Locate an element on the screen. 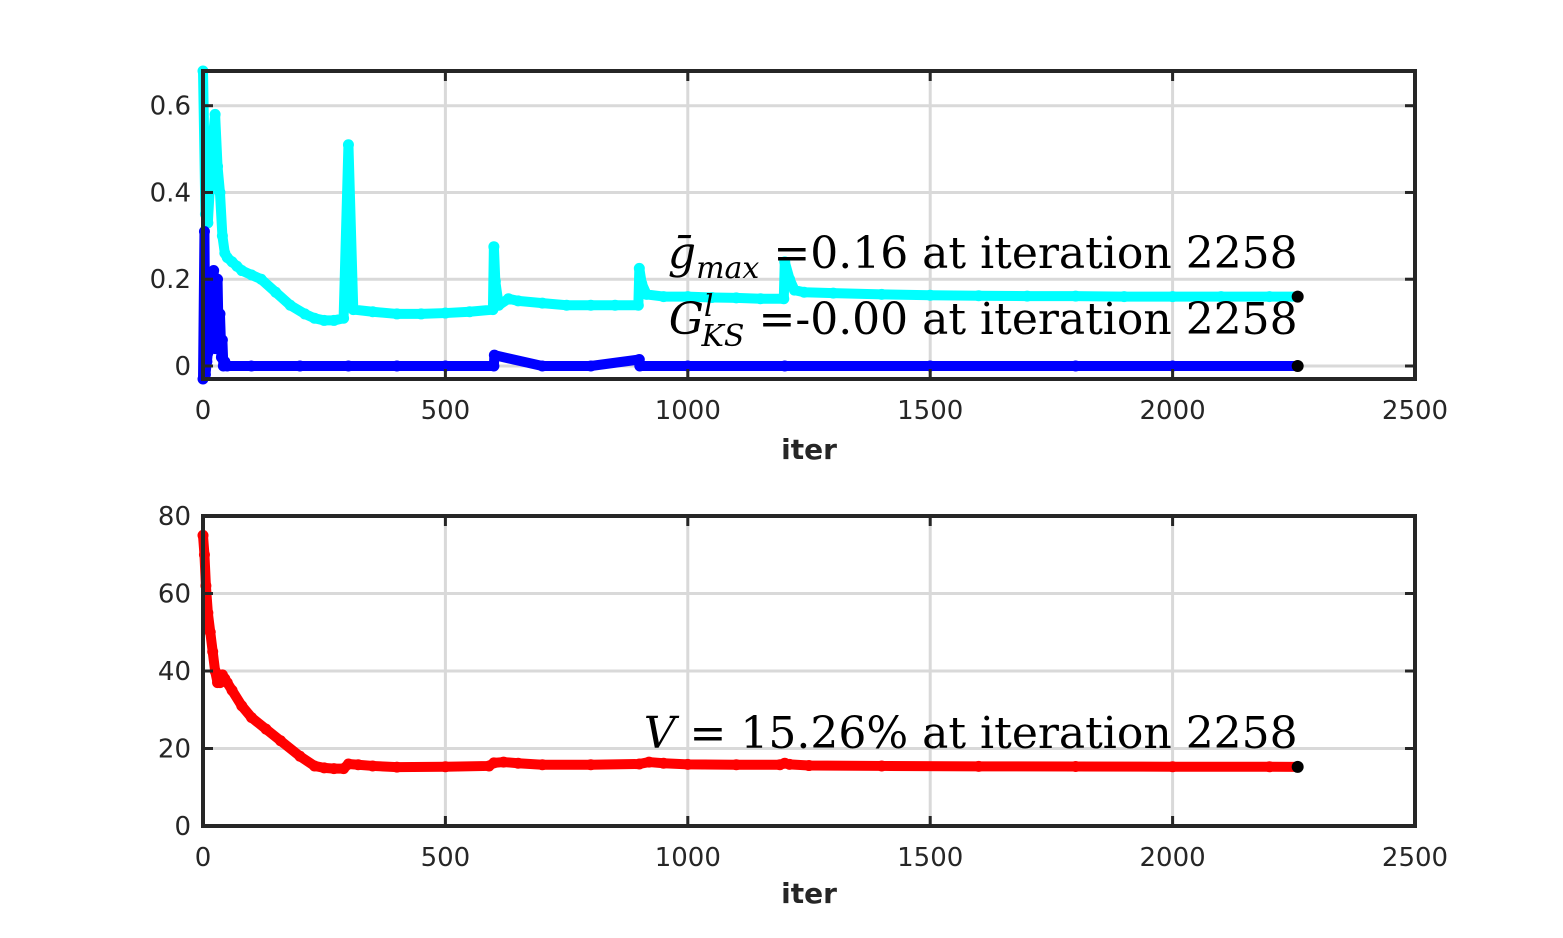  annotation-1: Gl KS =-0.00 at iteration 2258 is located at coordinates (983, 321).